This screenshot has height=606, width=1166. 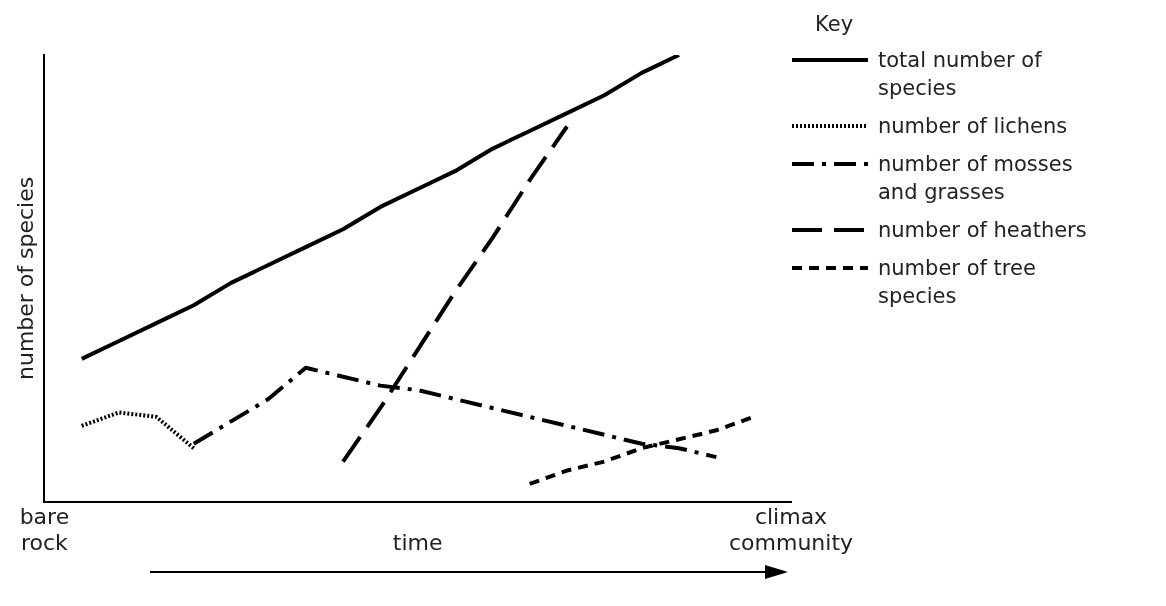 What do you see at coordinates (417, 542) in the screenshot?
I see `x-axis-title: time` at bounding box center [417, 542].